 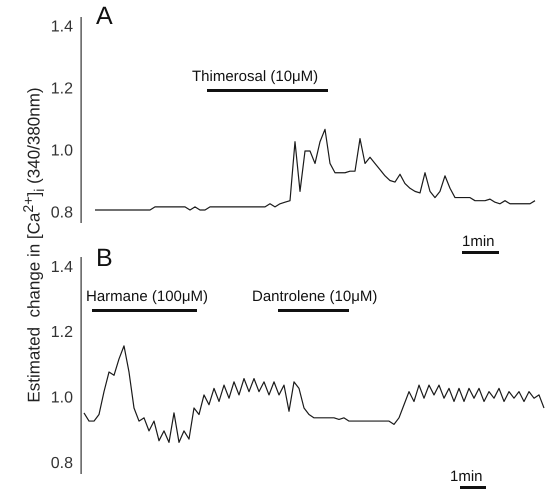 What do you see at coordinates (466, 476) in the screenshot?
I see `annotation: 1min` at bounding box center [466, 476].